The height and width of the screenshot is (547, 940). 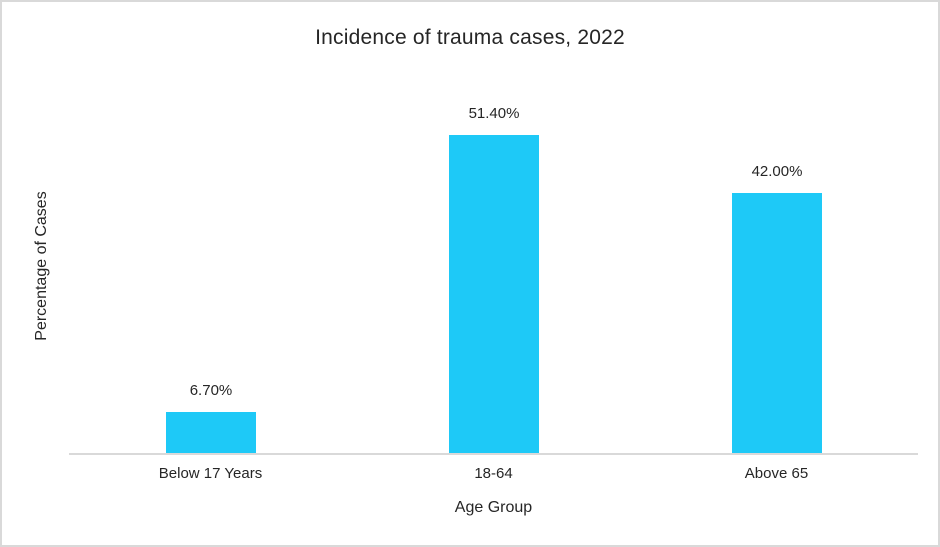 I want to click on data-label: 42.00%, so click(x=777, y=171).